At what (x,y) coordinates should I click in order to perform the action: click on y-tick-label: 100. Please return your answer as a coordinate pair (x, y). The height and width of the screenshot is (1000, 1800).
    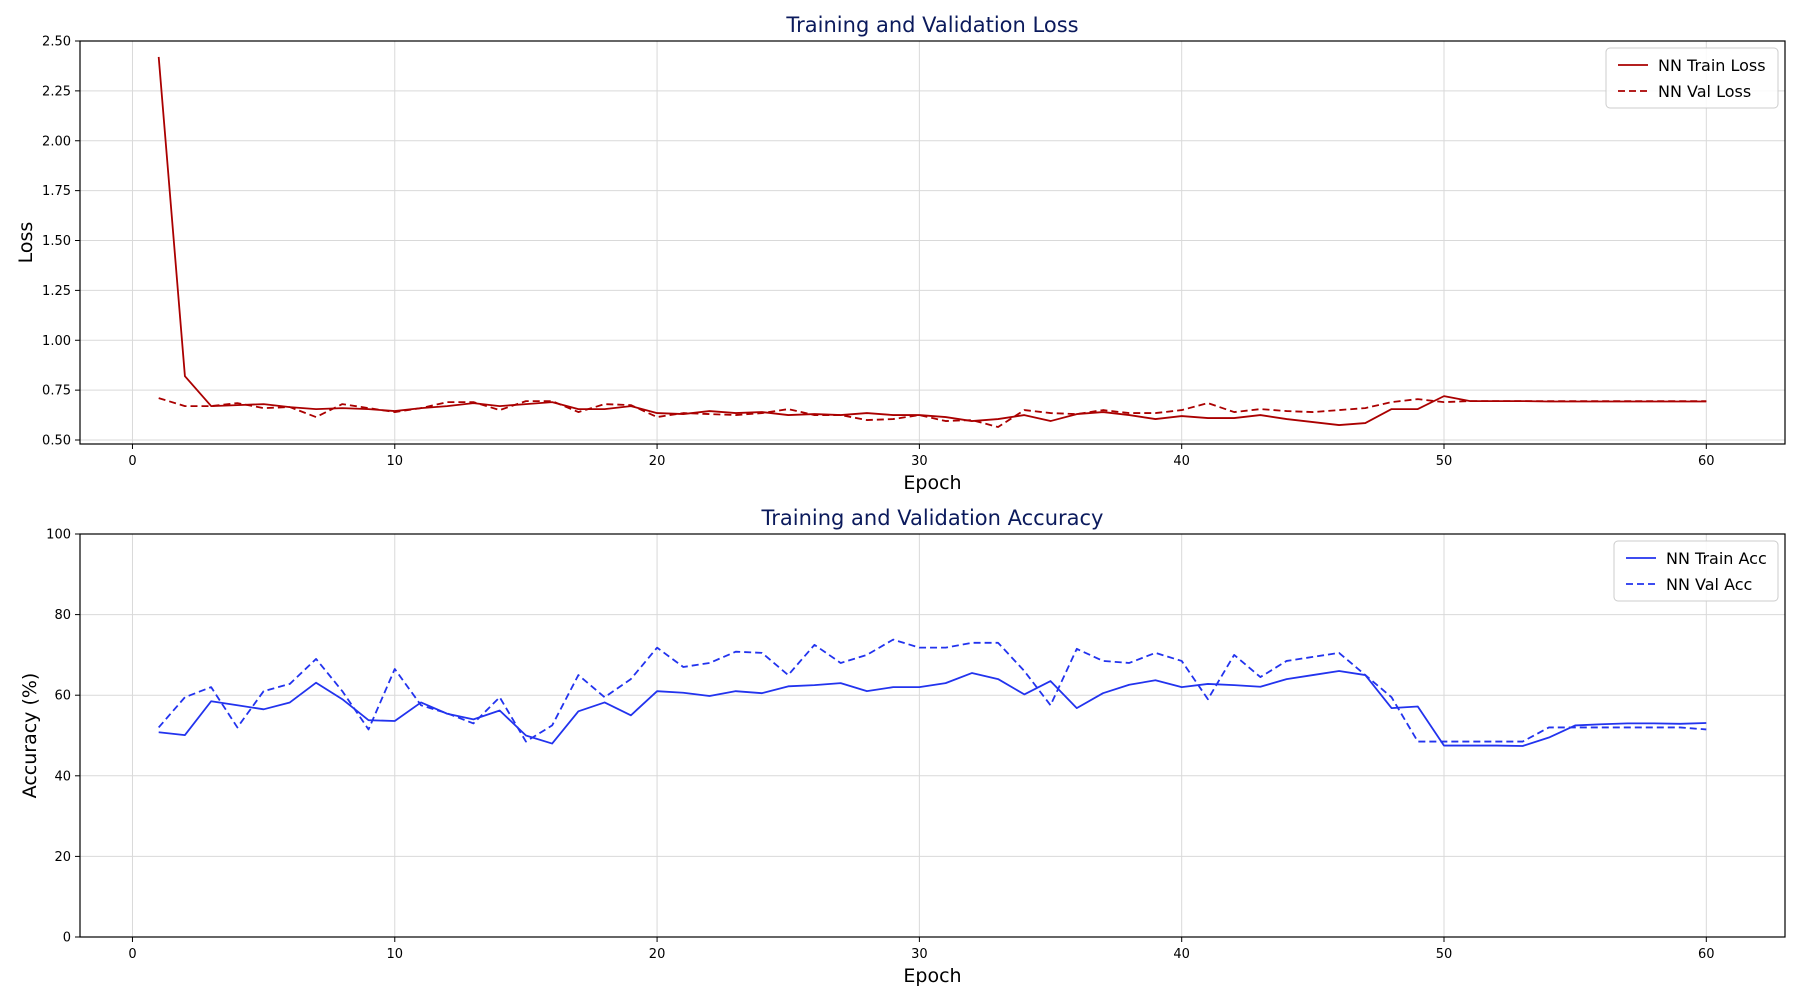
    Looking at the image, I should click on (58, 535).